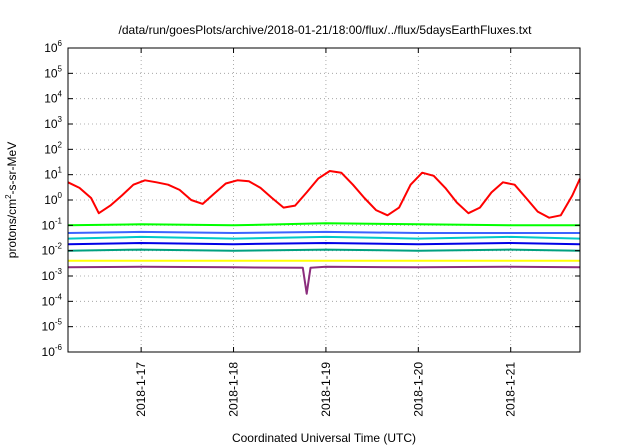 This screenshot has width=640, height=448. I want to click on x-tick-label: 2018-1-20, so click(418, 389).